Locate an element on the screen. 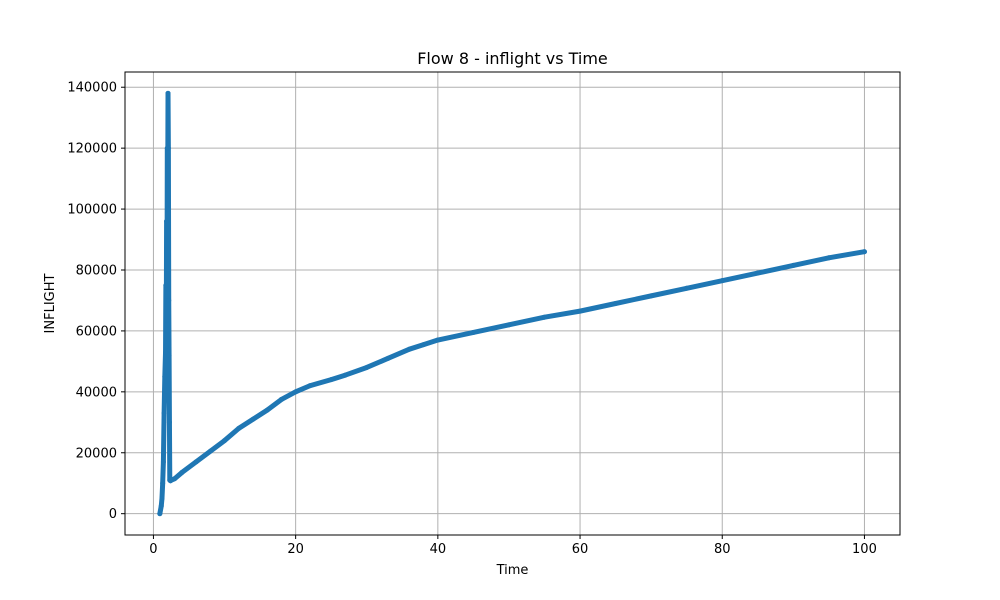 This screenshot has width=1000, height=600. y-tick-label: 40000 is located at coordinates (96, 392).